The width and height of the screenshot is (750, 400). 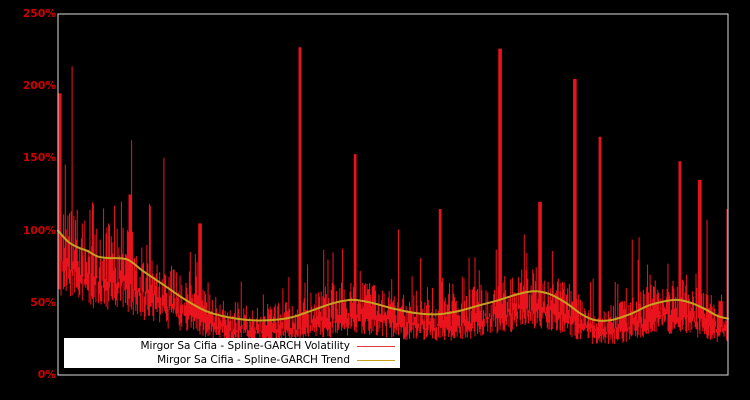 What do you see at coordinates (39, 13) in the screenshot?
I see `y-axis-tick-250: 250%` at bounding box center [39, 13].